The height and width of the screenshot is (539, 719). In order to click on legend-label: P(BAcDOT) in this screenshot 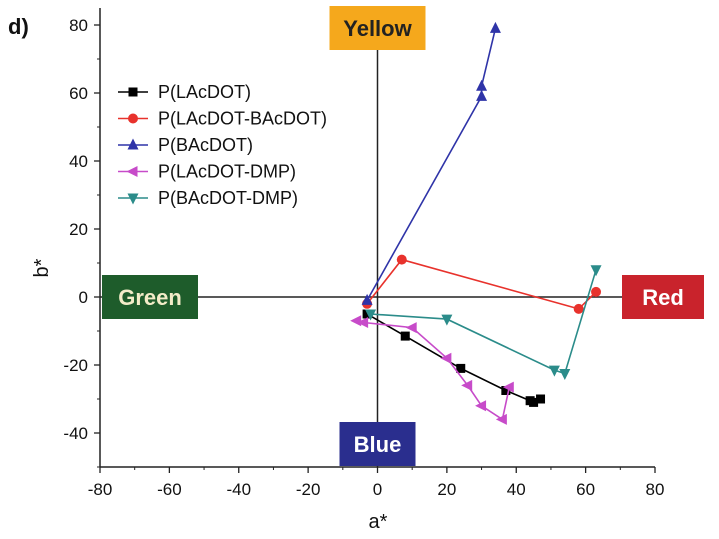, I will do `click(205, 145)`.